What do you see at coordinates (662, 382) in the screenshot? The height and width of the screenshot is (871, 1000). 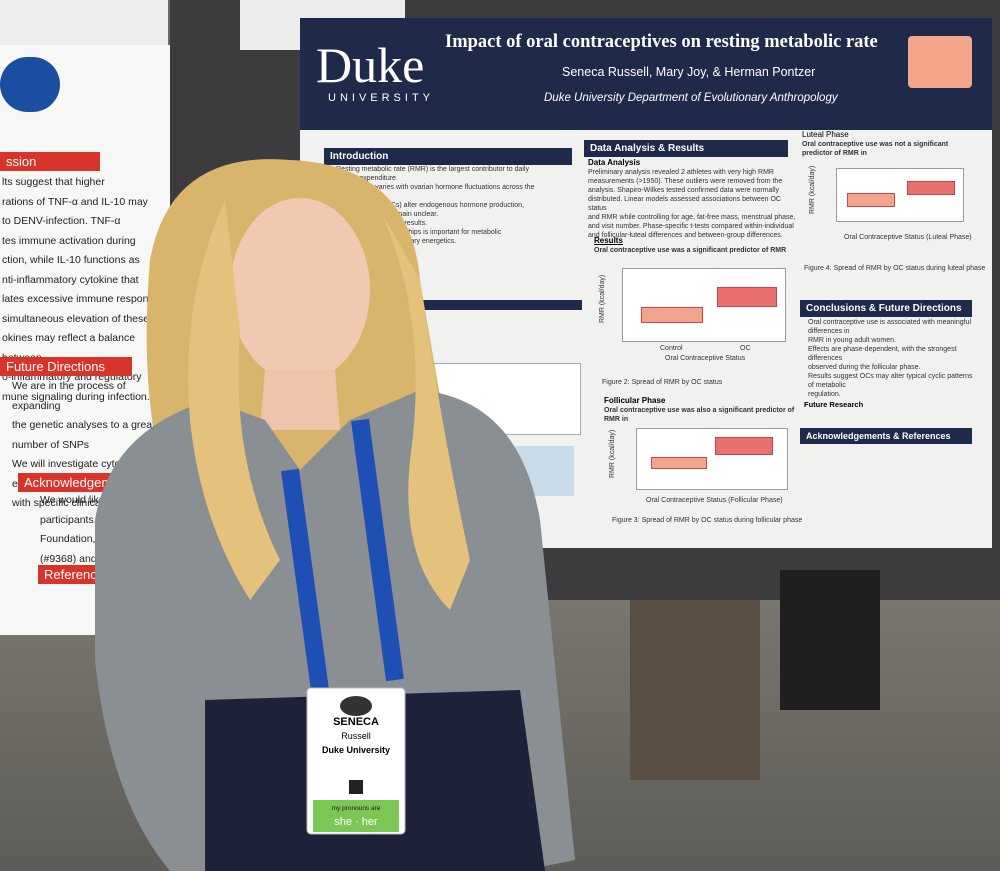 I see `caption: Figure 2: Spread of RMR by OC status` at bounding box center [662, 382].